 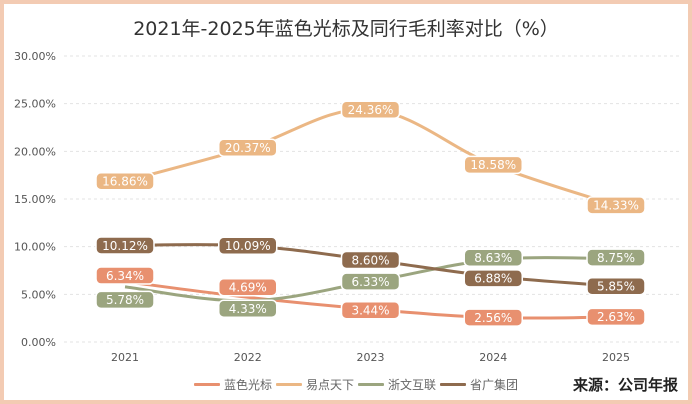 I want to click on data-label-text: 24.36%, so click(x=371, y=110).